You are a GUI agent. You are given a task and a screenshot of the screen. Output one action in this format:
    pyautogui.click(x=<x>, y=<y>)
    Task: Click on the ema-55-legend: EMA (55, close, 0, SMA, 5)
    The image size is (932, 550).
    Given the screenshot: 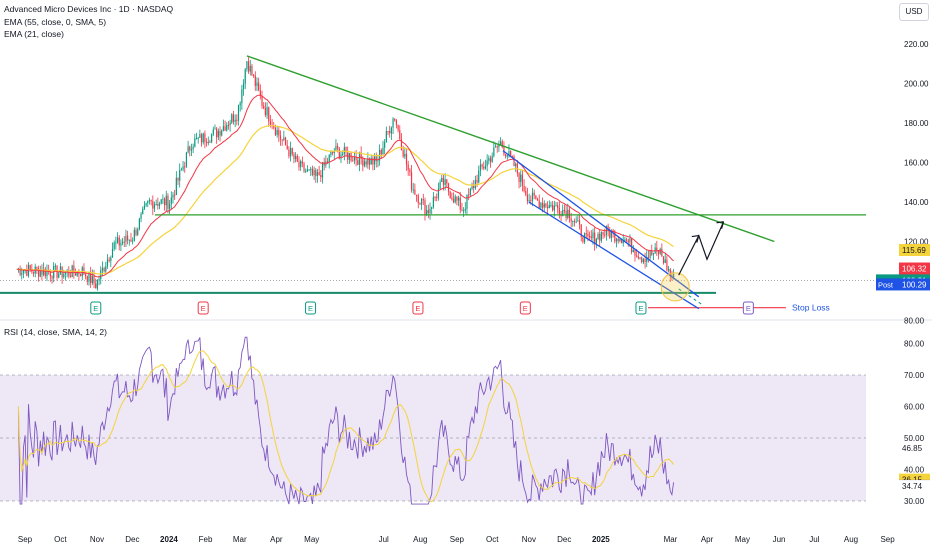 What is the action you would take?
    pyautogui.click(x=55, y=22)
    